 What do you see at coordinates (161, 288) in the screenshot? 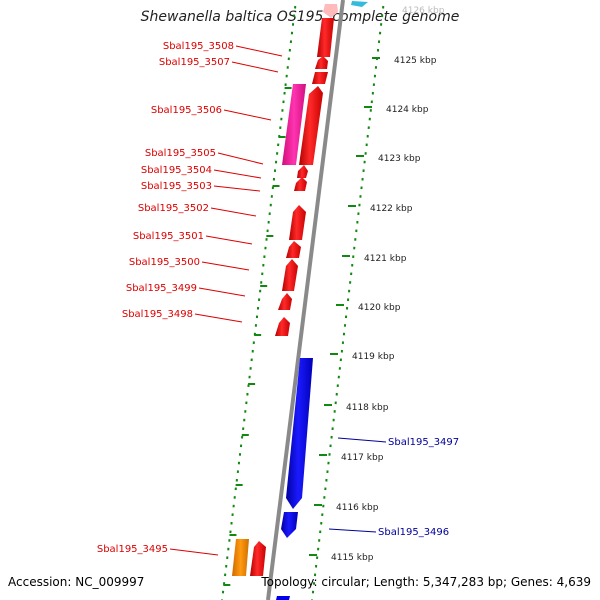
I see `gene-label: Sbal195_3499` at bounding box center [161, 288].